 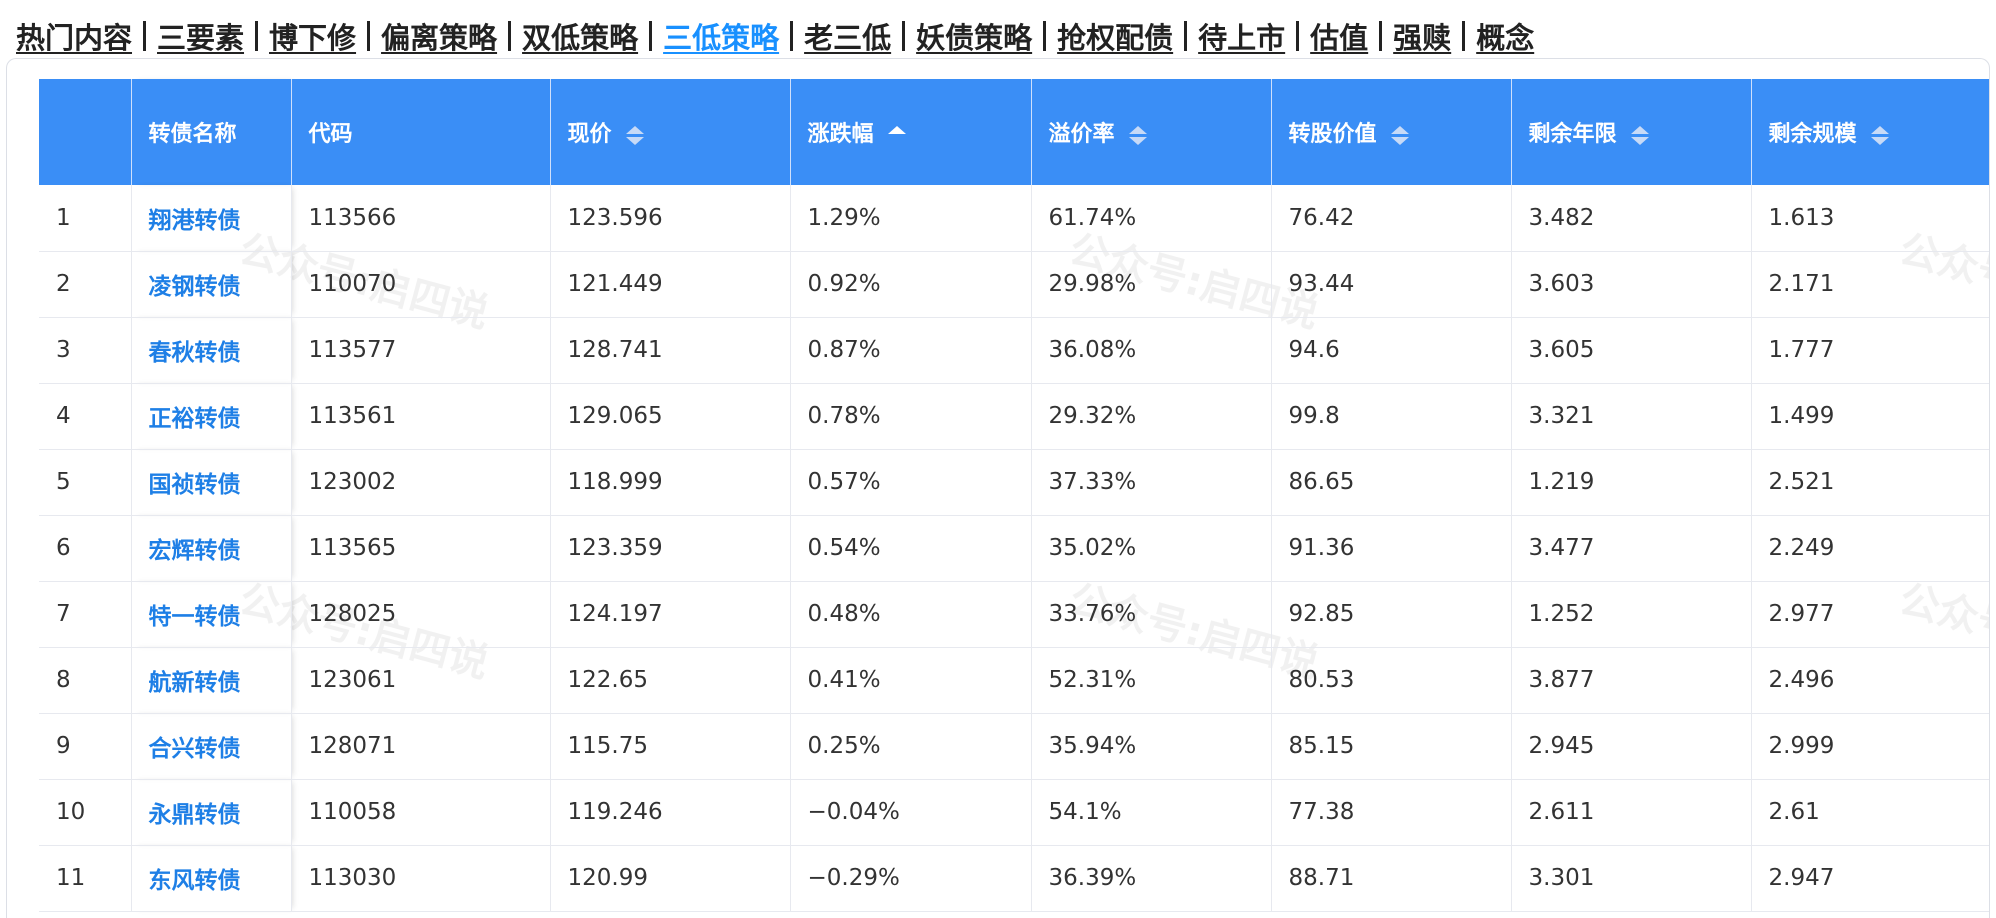 I want to click on column-header-name: 转债名称, so click(x=211, y=132).